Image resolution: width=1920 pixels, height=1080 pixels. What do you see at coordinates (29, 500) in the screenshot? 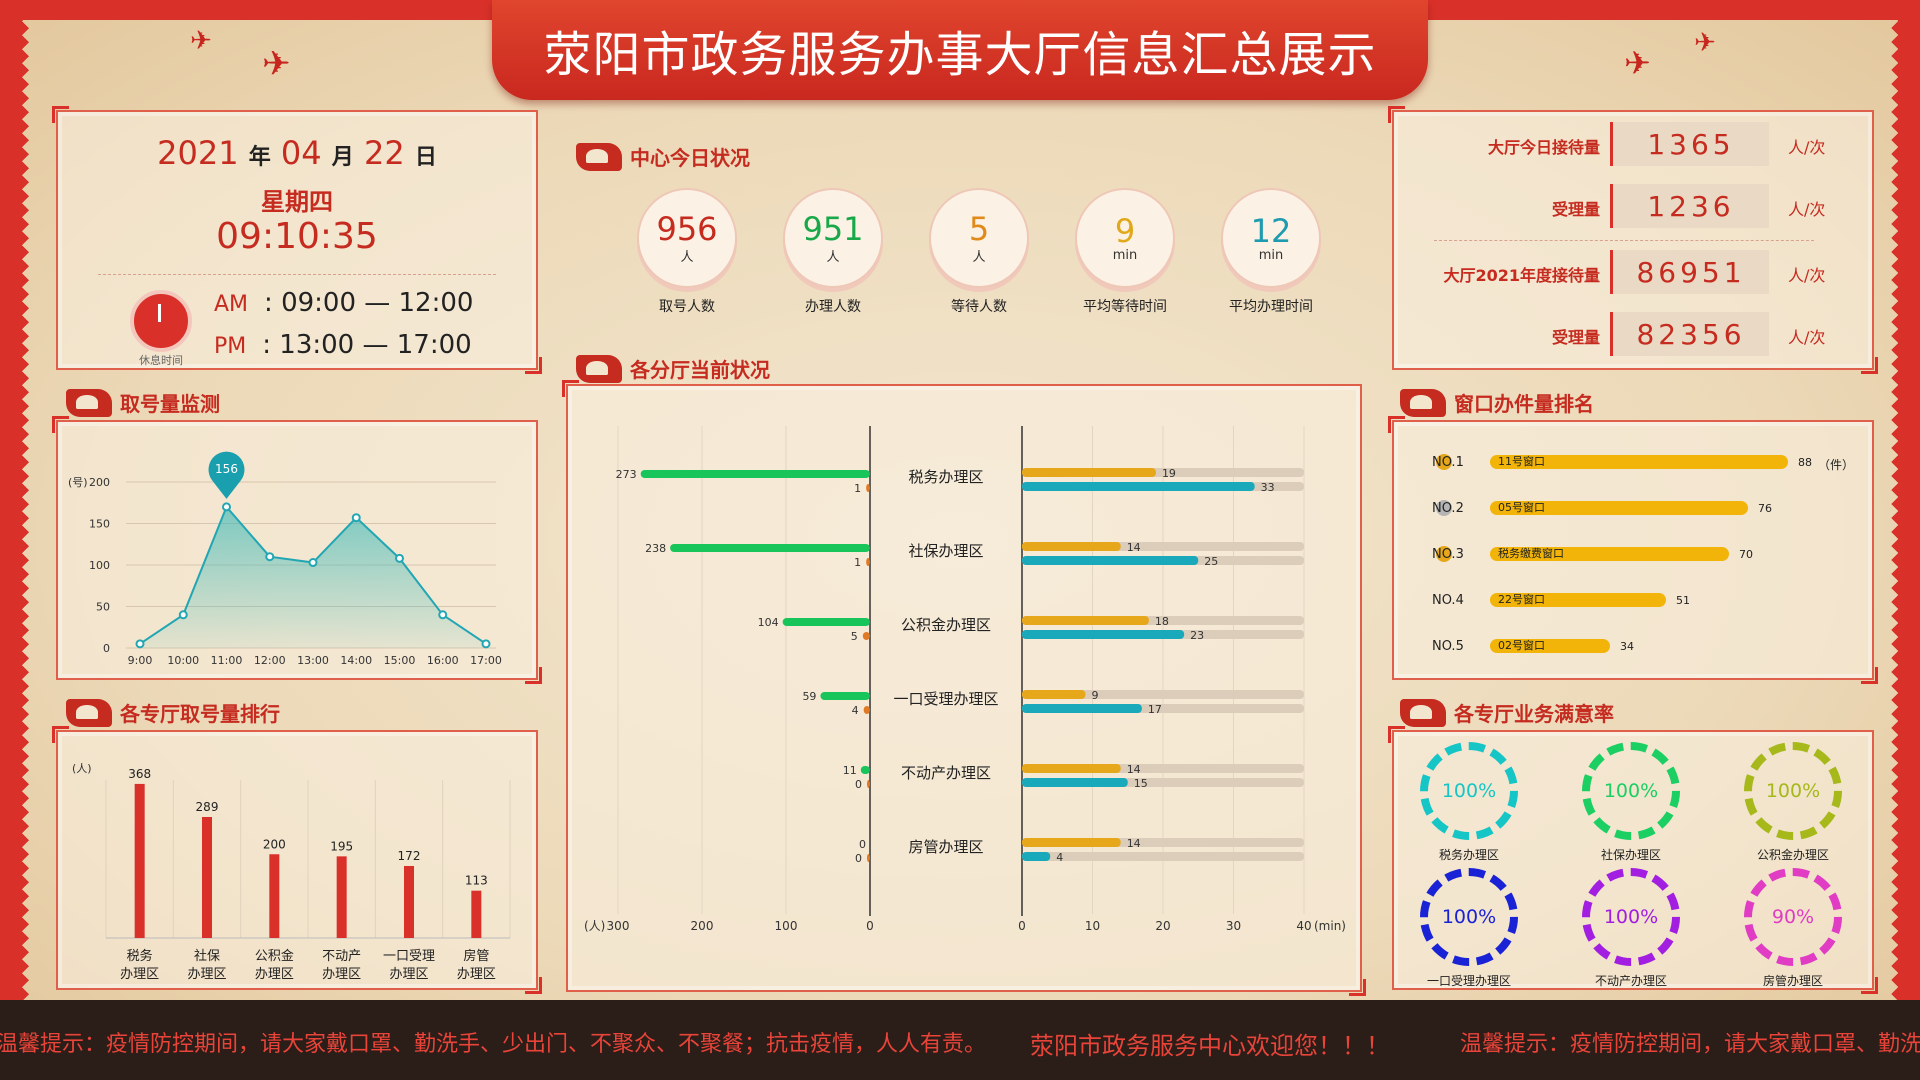
I see `left-zigzag-border` at bounding box center [29, 500].